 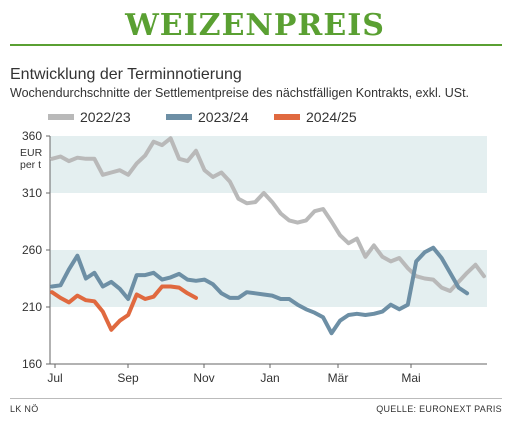 I want to click on footer-source: QUELLE: EURONEXT PARIS, so click(x=439, y=409).